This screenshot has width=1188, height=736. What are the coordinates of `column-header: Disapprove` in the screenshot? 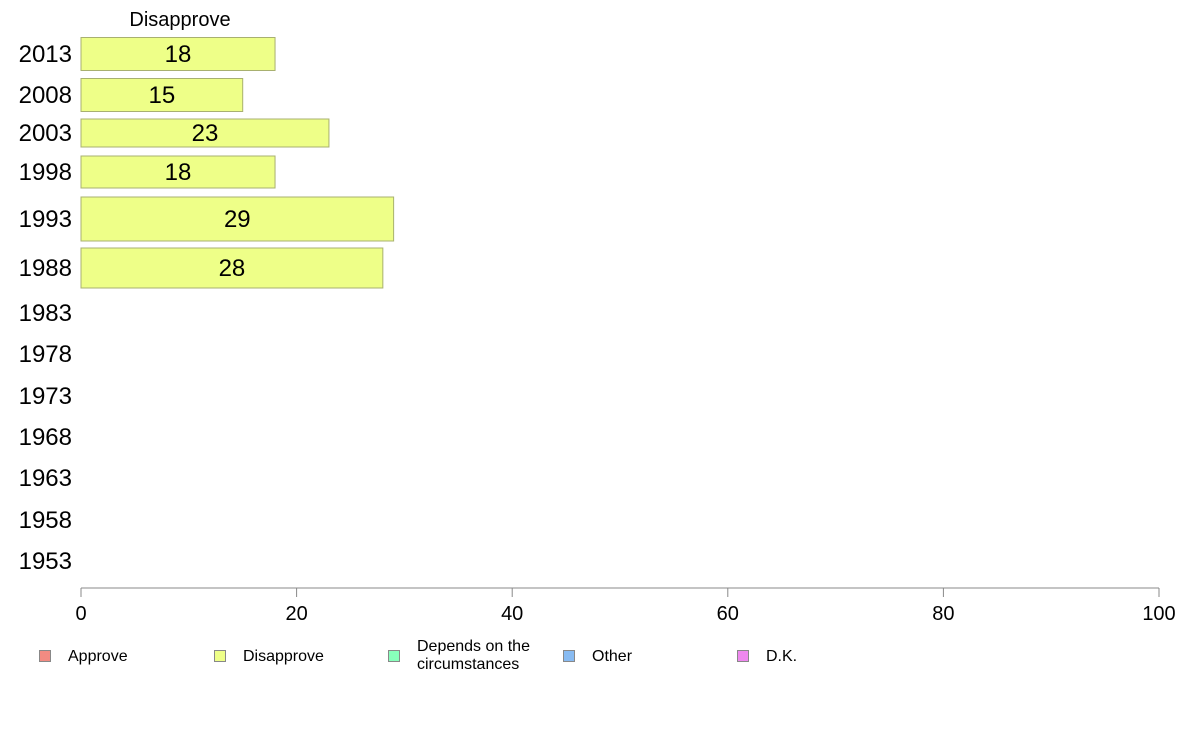 It's located at (179, 20).